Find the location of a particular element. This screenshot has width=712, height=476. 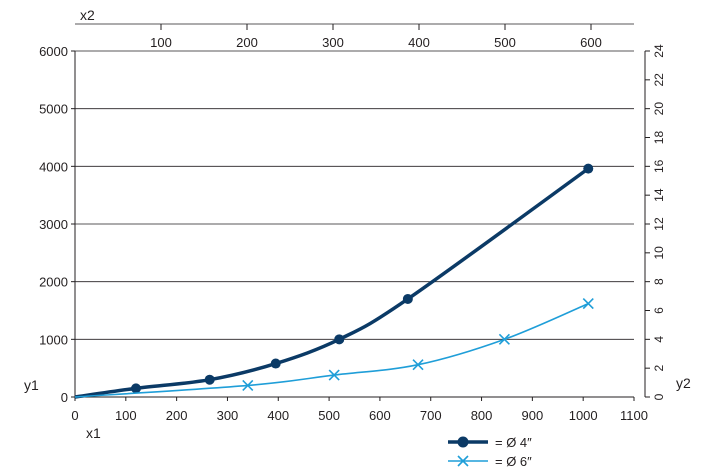

series-2-line is located at coordinates (331, 350).